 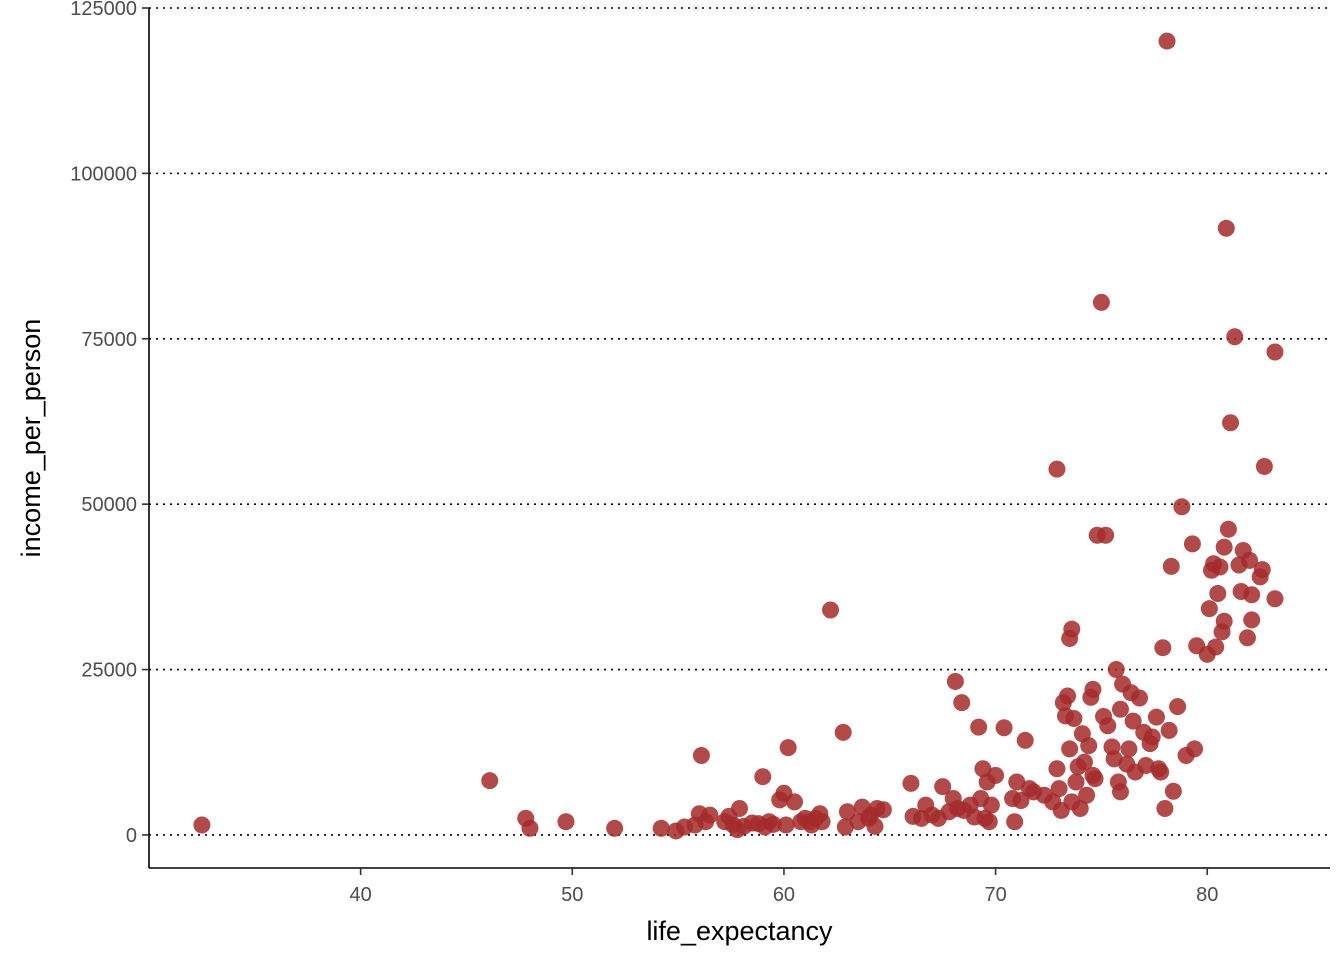 I want to click on y-tick-label-3: 75000, so click(x=109, y=340).